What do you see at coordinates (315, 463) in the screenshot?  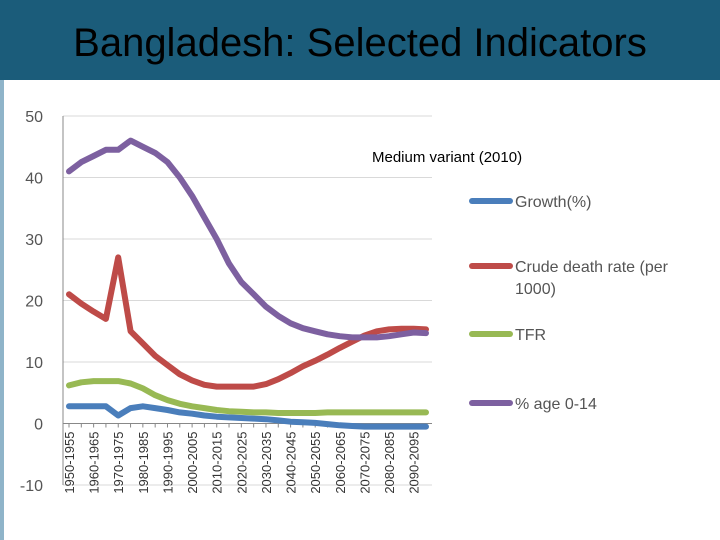 I see `x-tick-label: 2050-2055` at bounding box center [315, 463].